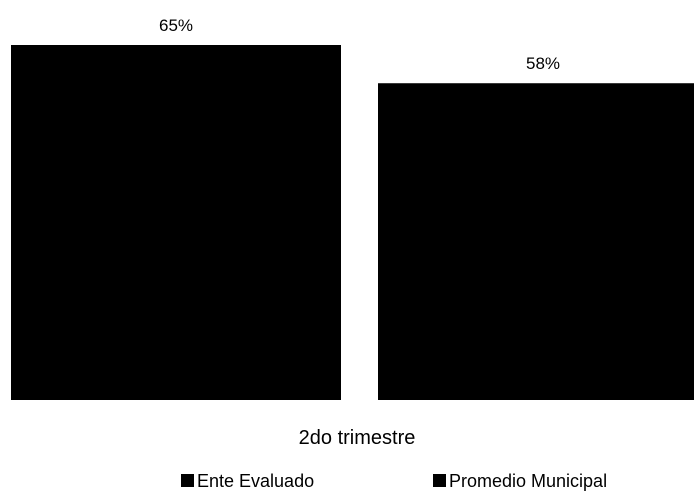 The image size is (694, 495). Describe the element at coordinates (176, 25) in the screenshot. I see `data-label-ente-evaluado: 65%` at that location.